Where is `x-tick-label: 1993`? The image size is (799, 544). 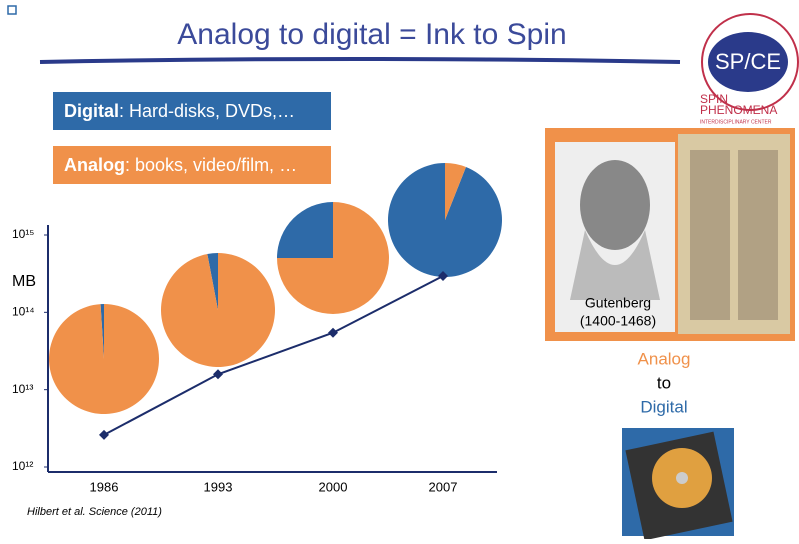 x-tick-label: 1993 is located at coordinates (218, 486).